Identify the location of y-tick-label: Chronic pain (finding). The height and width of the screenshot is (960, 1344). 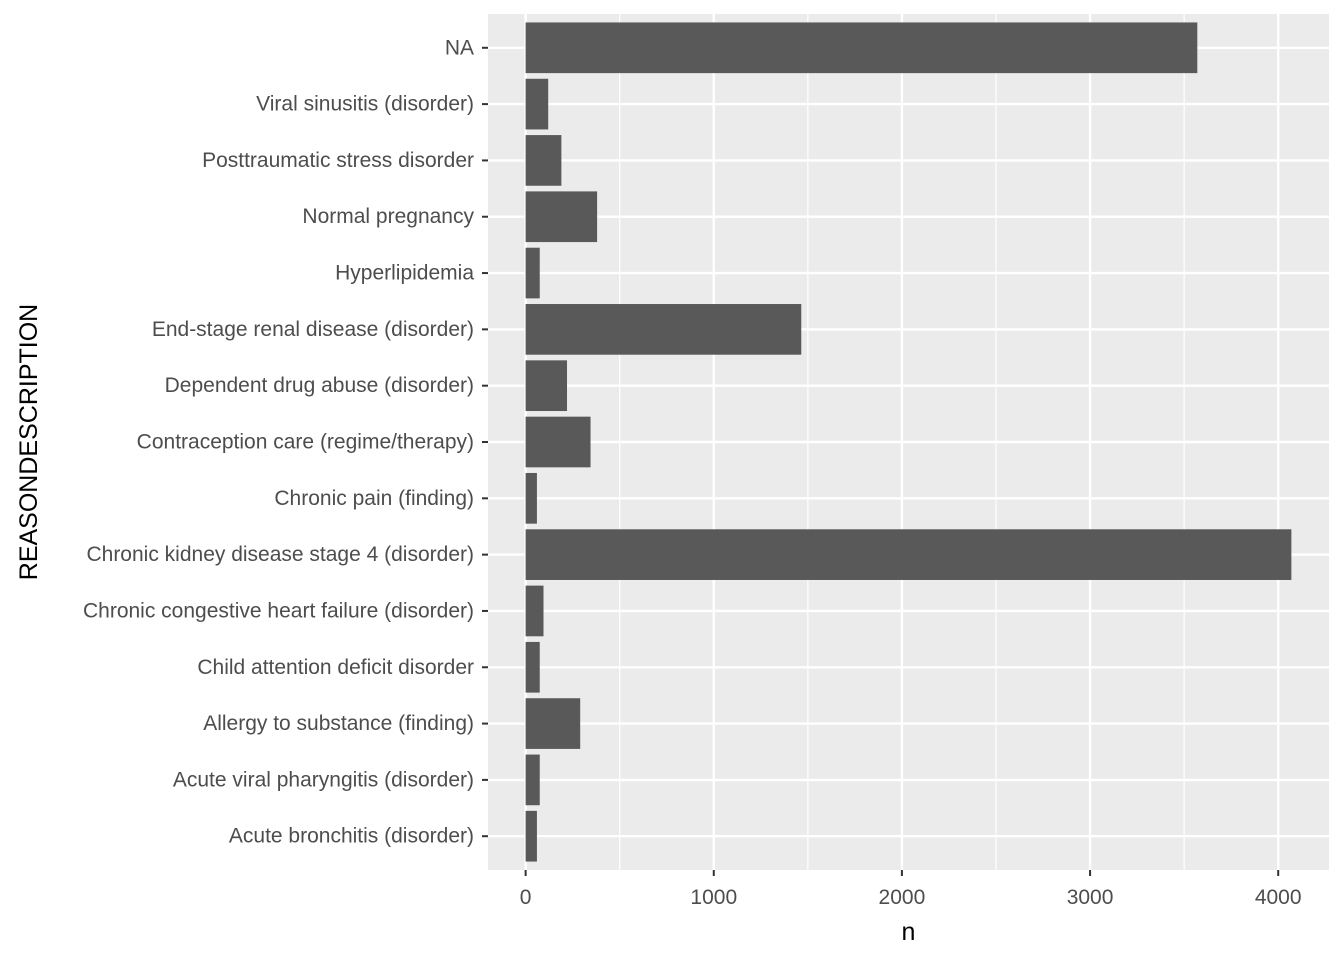
(374, 498).